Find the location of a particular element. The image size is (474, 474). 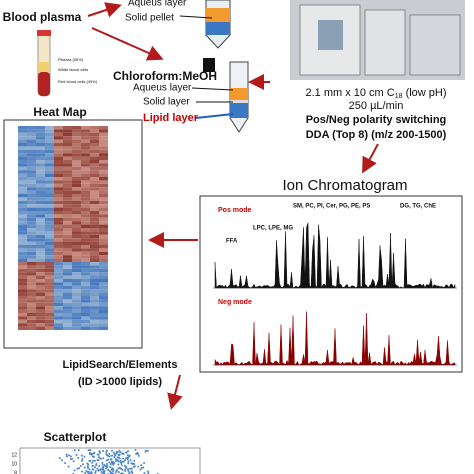

svg-text: Red blood cells (45%) is located at coordinates (78, 81).